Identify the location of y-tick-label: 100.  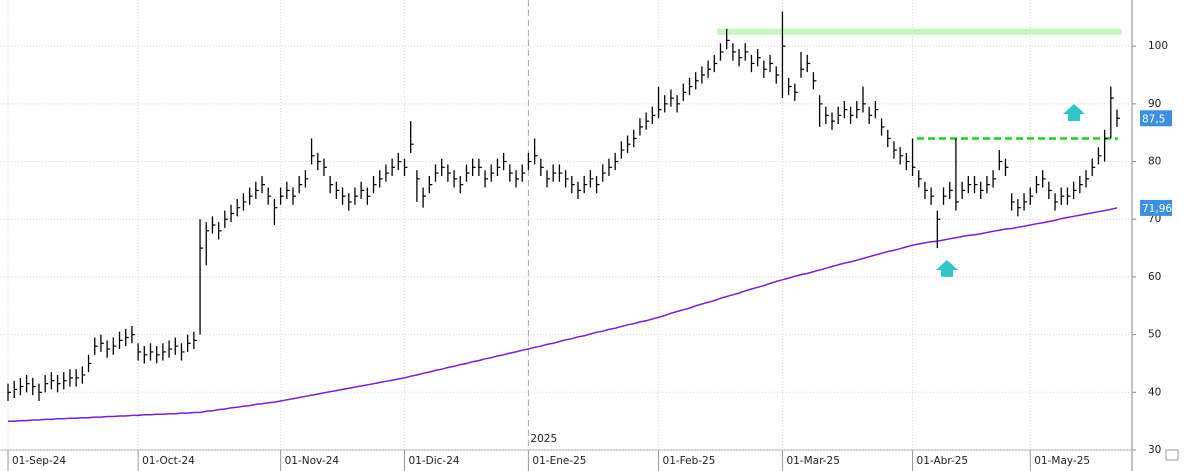
(1158, 46).